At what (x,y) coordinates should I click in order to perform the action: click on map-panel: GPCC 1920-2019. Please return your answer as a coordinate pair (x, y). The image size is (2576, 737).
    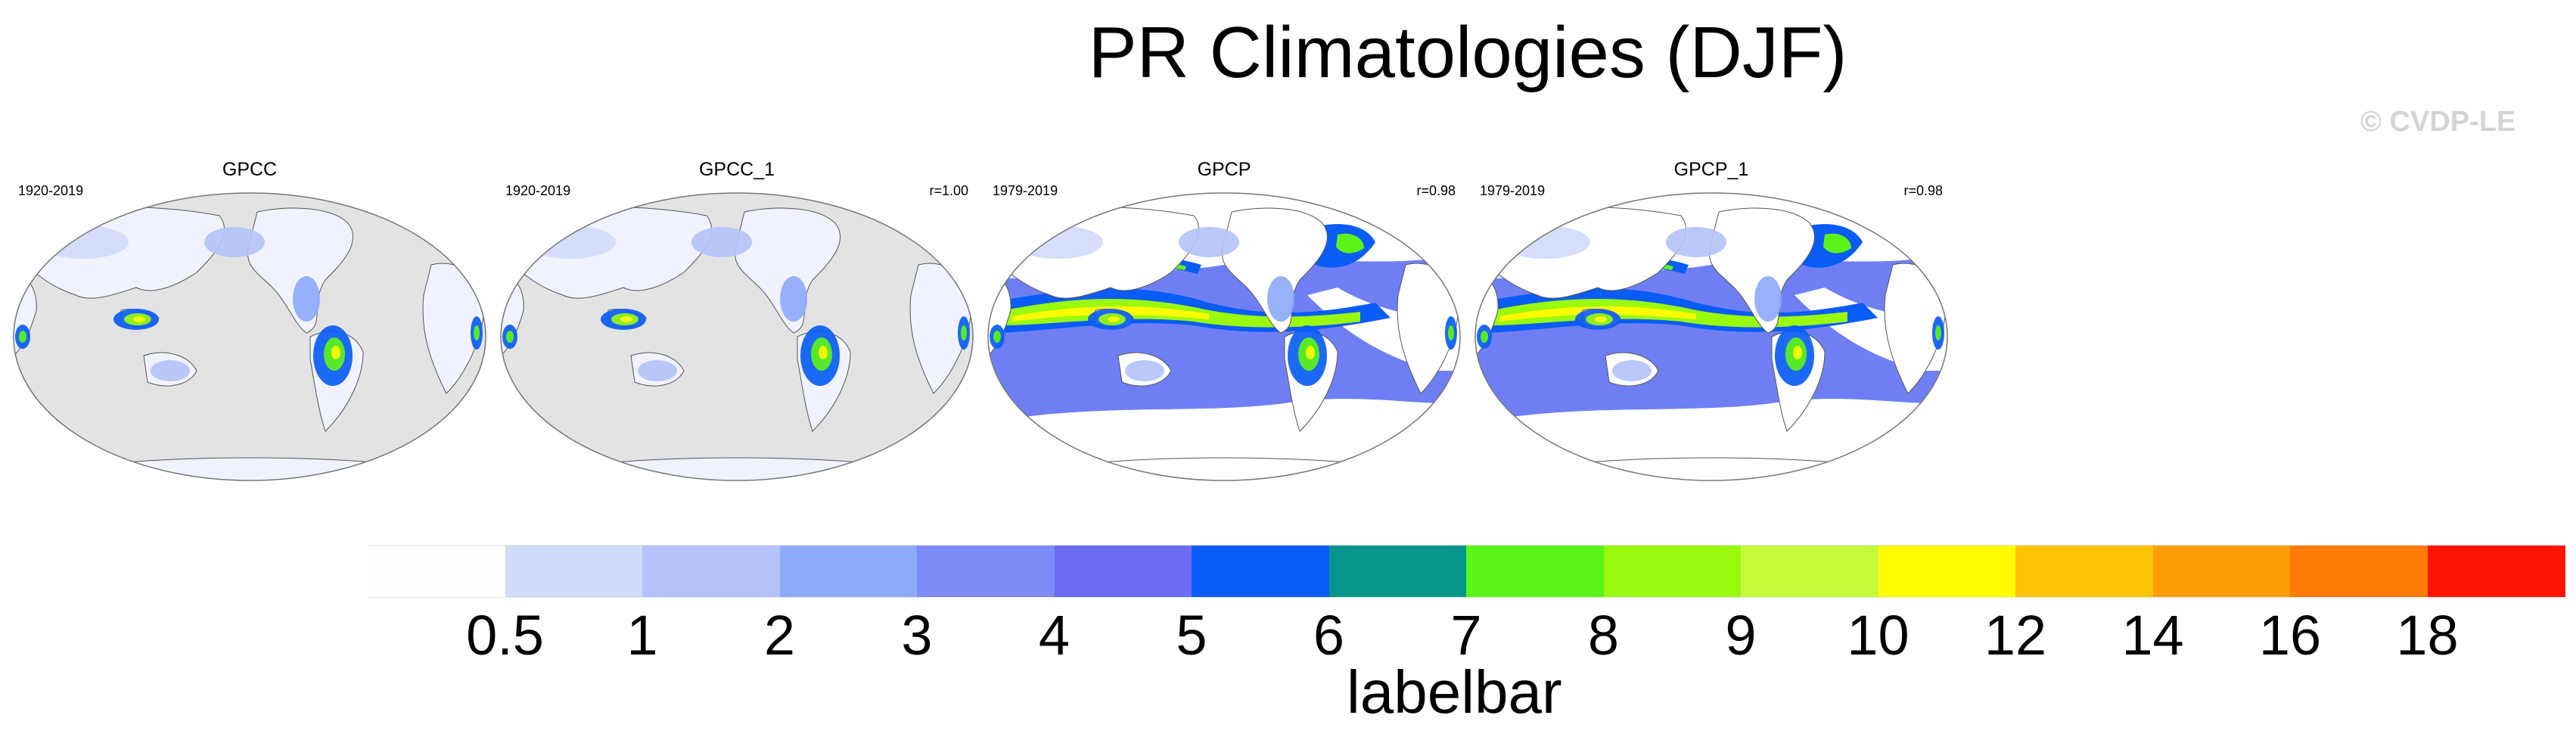
    Looking at the image, I should click on (250, 317).